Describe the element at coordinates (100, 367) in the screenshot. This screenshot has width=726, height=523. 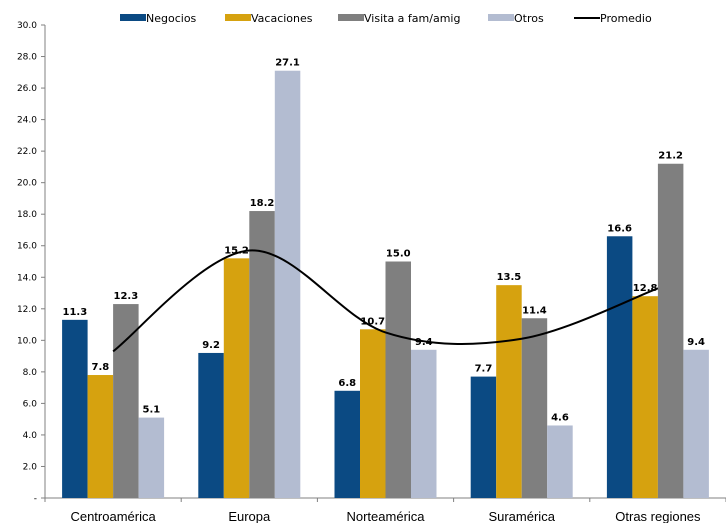
I see `data-label: 7.8` at that location.